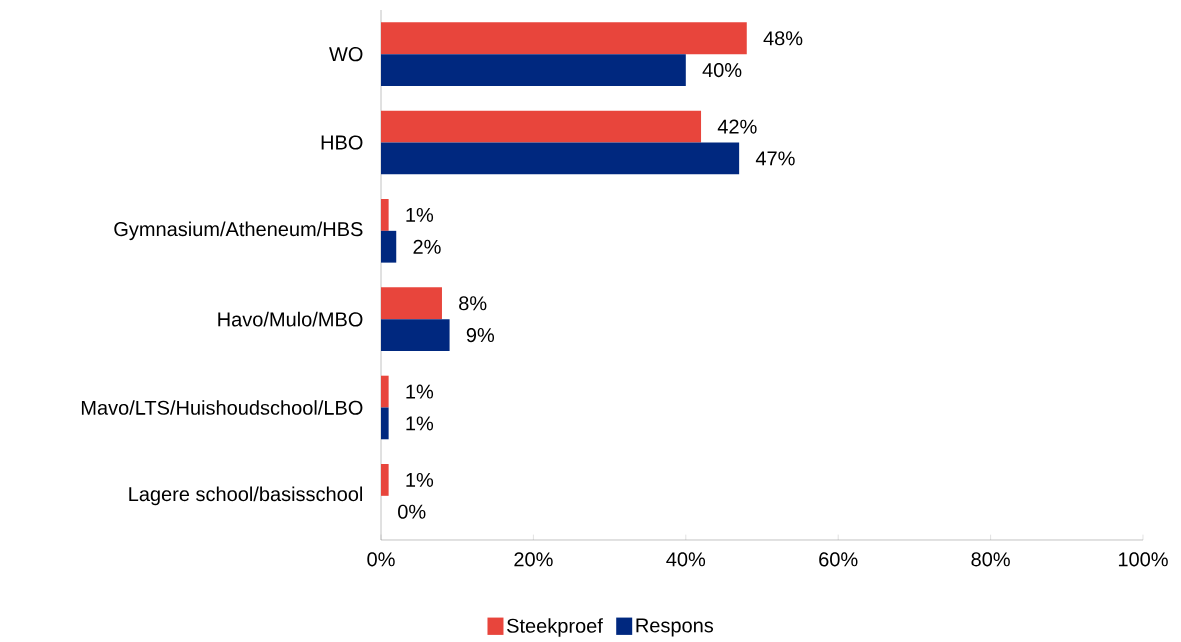  I want to click on legend-label: Respons, so click(675, 627).